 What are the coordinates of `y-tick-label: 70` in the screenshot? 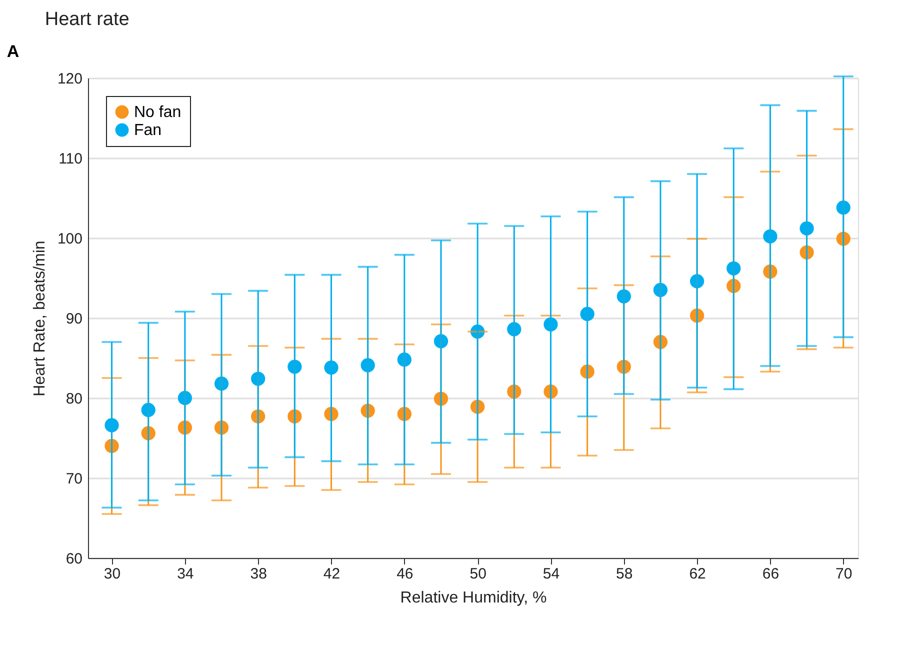 It's located at (74, 479).